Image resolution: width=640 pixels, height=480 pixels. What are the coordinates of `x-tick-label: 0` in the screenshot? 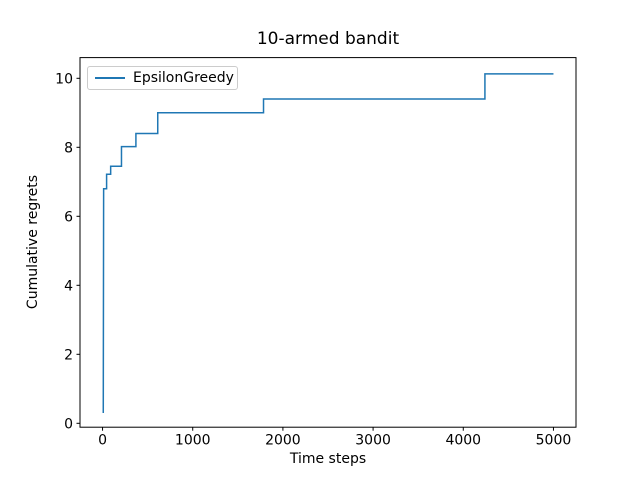 It's located at (102, 441).